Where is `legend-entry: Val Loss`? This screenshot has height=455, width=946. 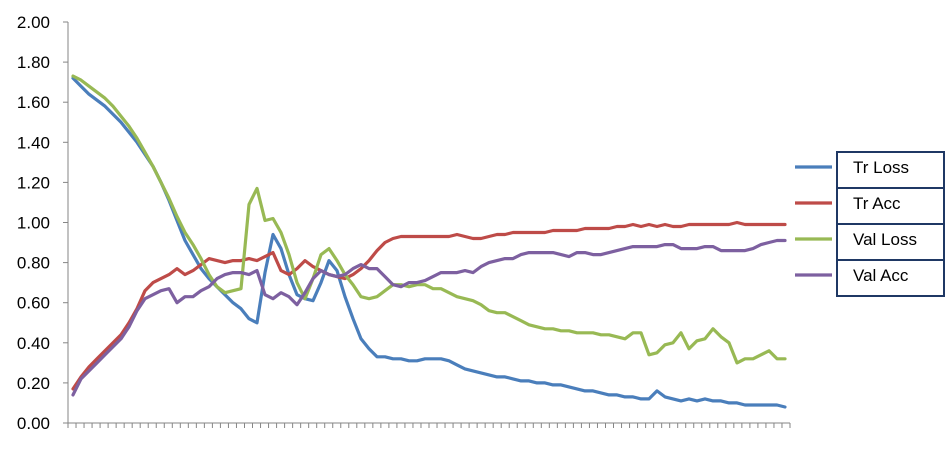 legend-entry: Val Loss is located at coordinates (870, 242).